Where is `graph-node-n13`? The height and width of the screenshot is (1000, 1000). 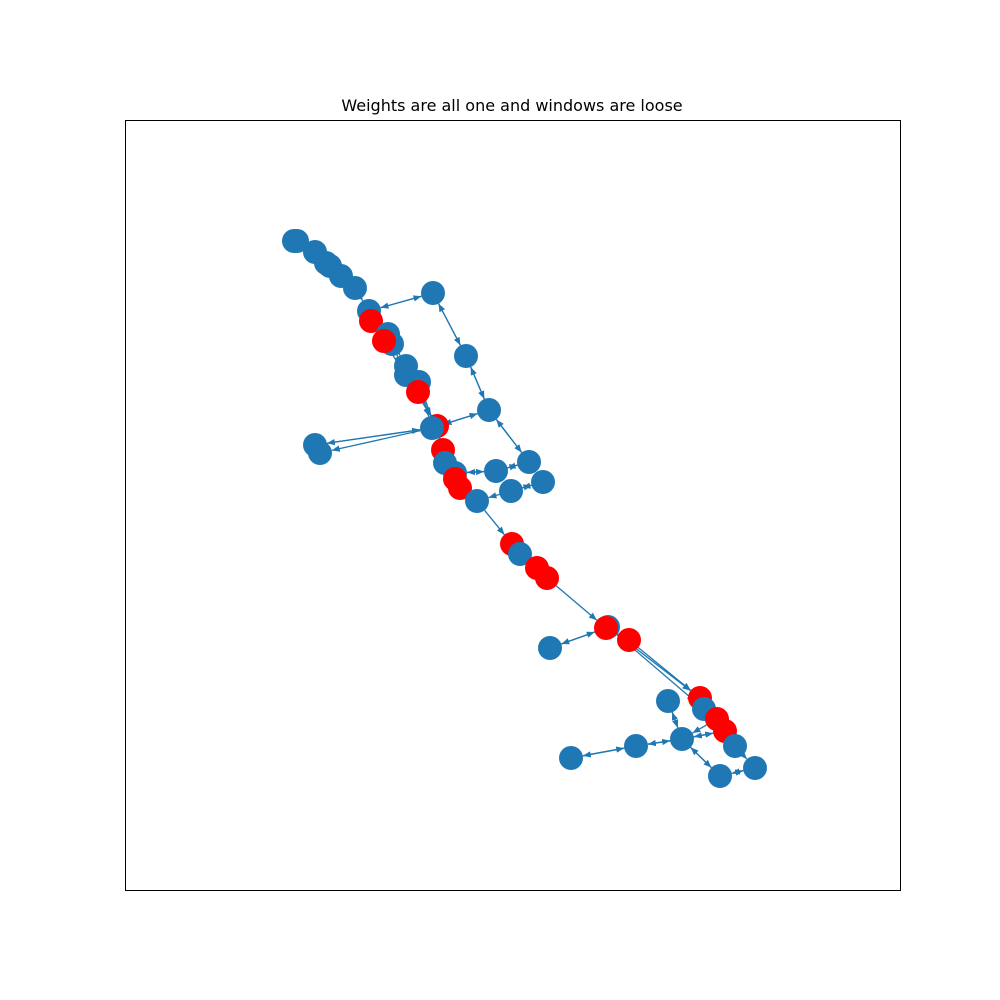
graph-node-n13 is located at coordinates (384, 341).